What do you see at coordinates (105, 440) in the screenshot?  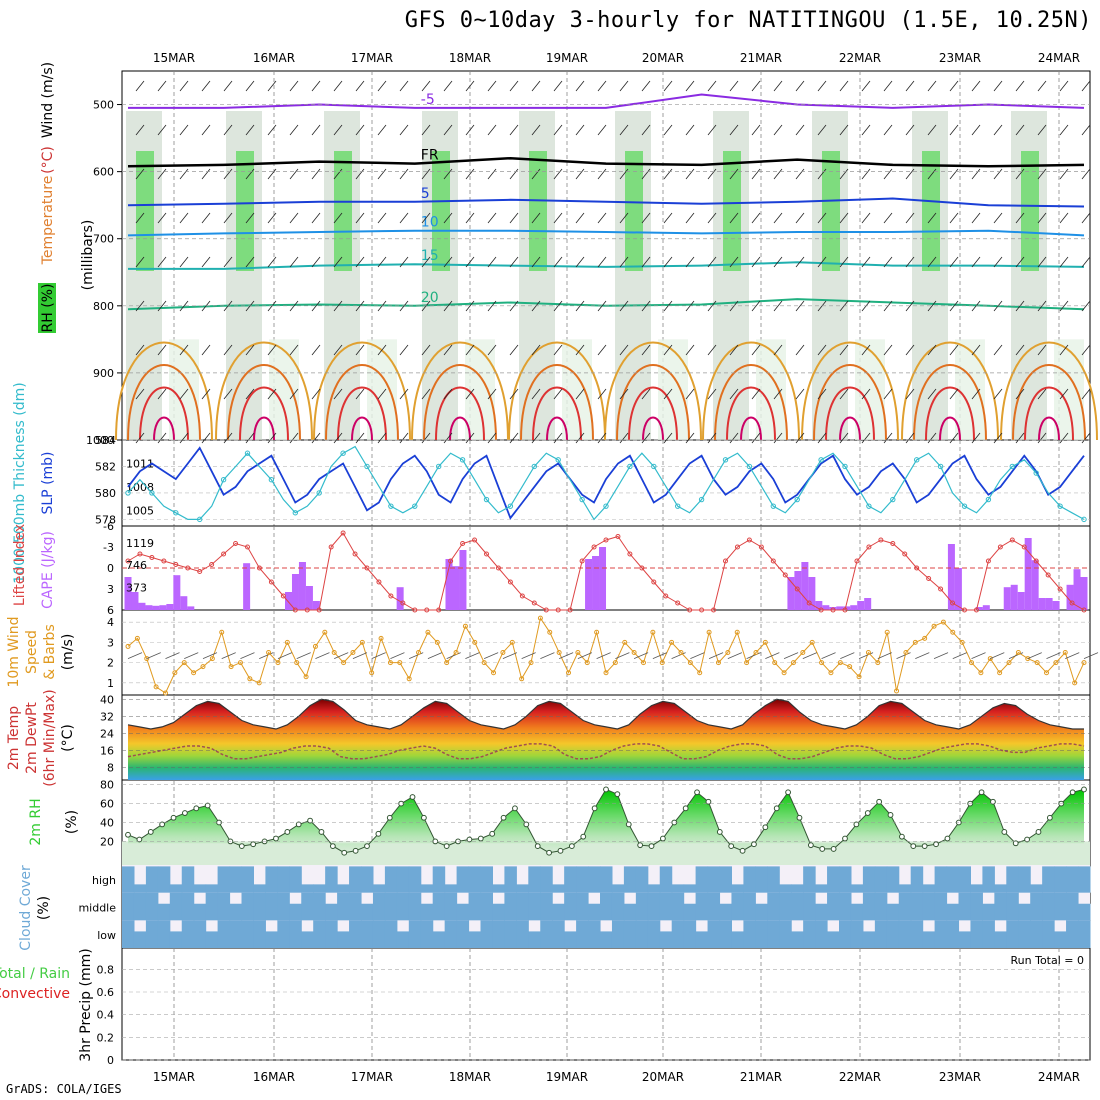 I see `thickness-tick: 584` at bounding box center [105, 440].